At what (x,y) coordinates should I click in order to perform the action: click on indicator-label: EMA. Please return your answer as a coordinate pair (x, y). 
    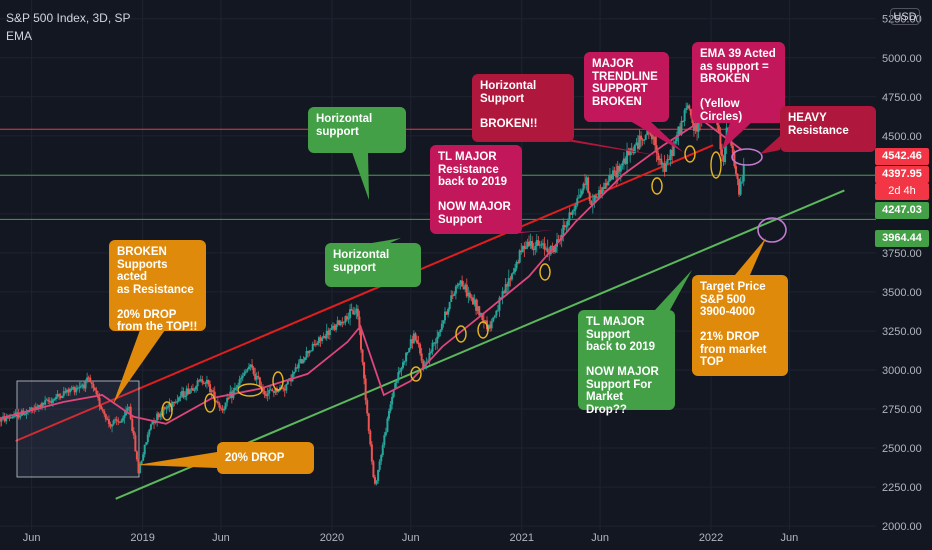
    Looking at the image, I should click on (19, 36).